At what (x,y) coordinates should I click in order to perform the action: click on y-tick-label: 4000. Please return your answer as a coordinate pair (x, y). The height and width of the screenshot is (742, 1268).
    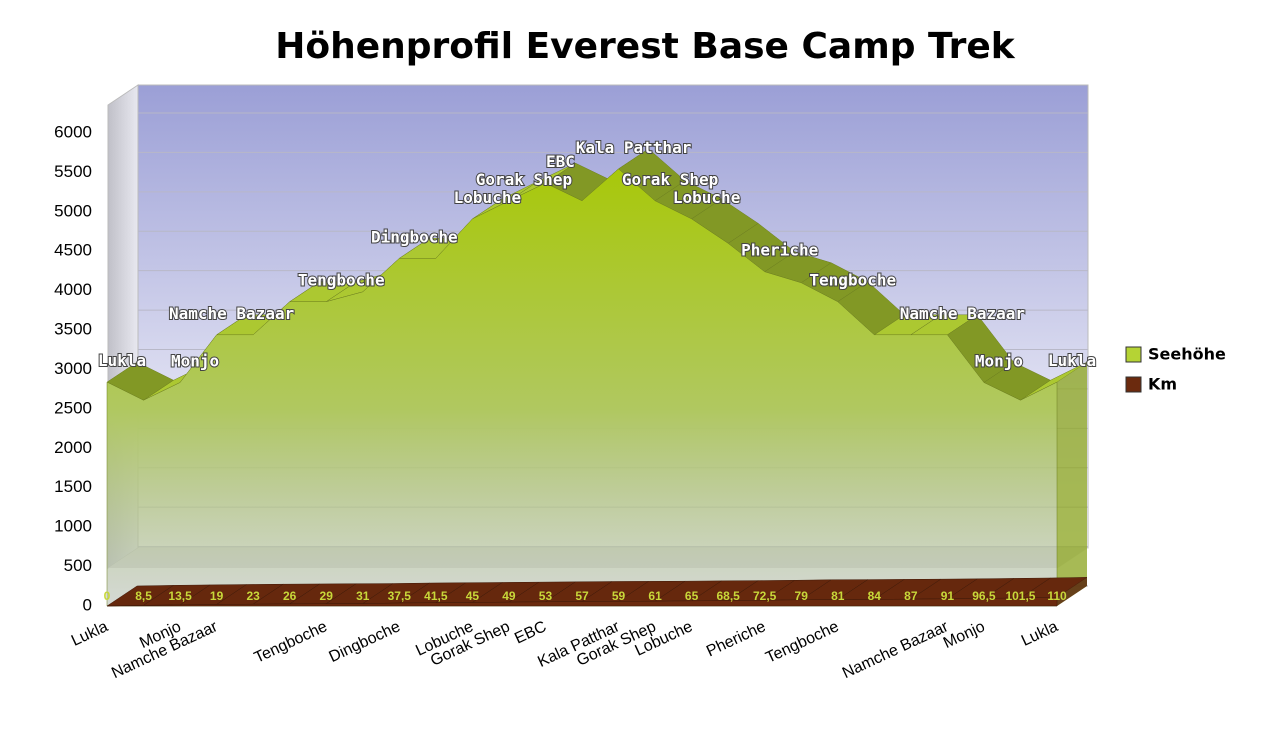
    Looking at the image, I should click on (73, 289).